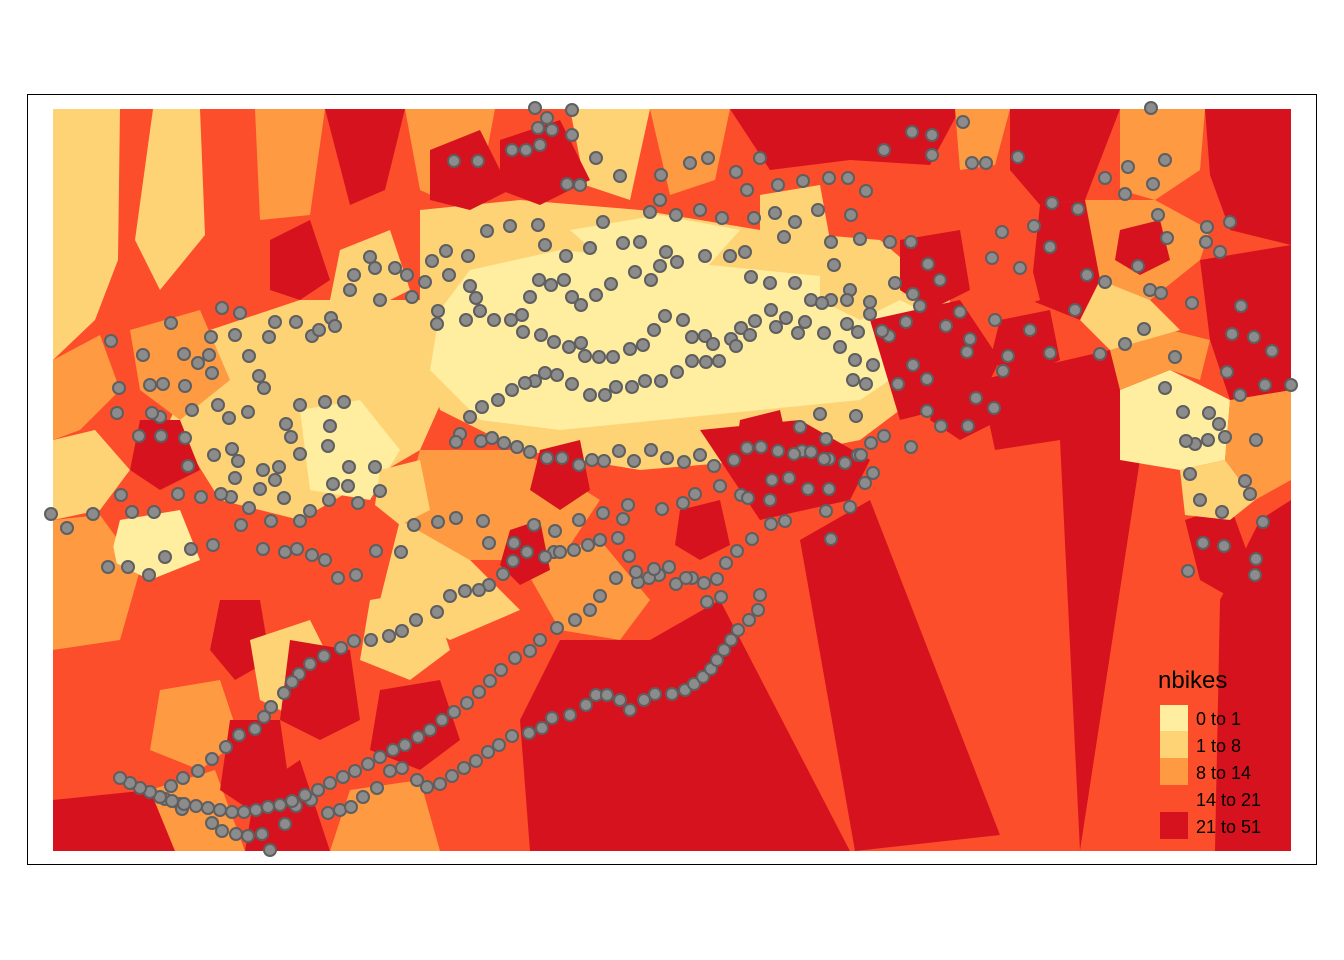  I want to click on legend-label-0: 0 to 1, so click(1218, 719).